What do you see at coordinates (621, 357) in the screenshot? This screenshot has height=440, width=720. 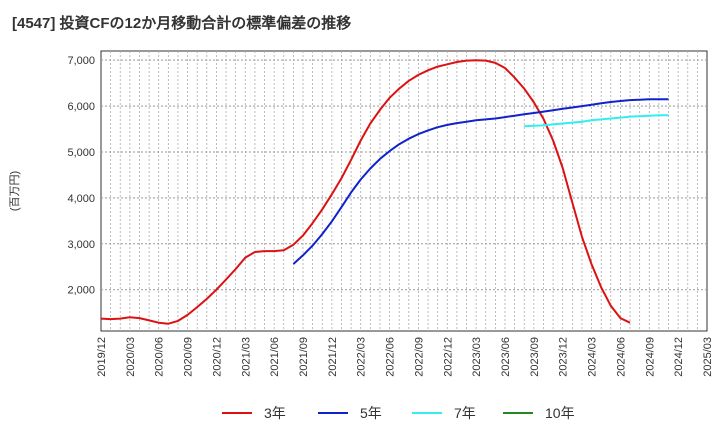 I see `x-tick-label: 2024/06` at bounding box center [621, 357].